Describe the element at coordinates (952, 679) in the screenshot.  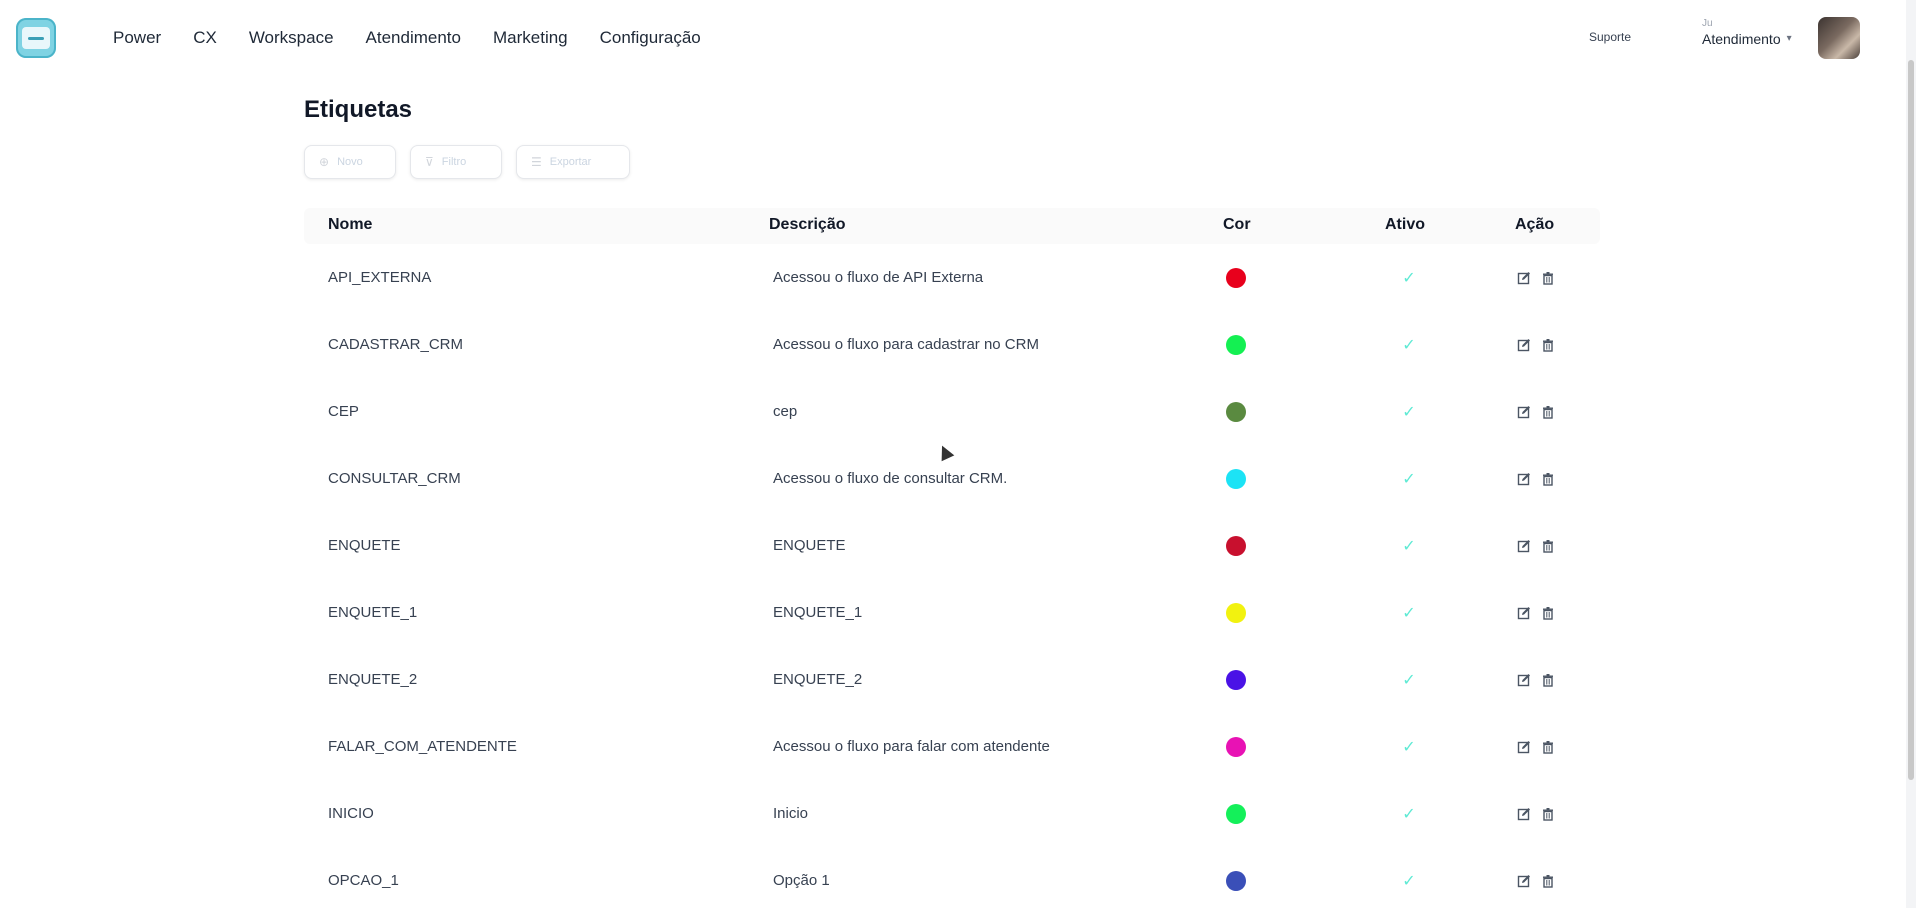
I see `table-row: ENQUETE_2 ENQUETE_2 ✓` at that location.